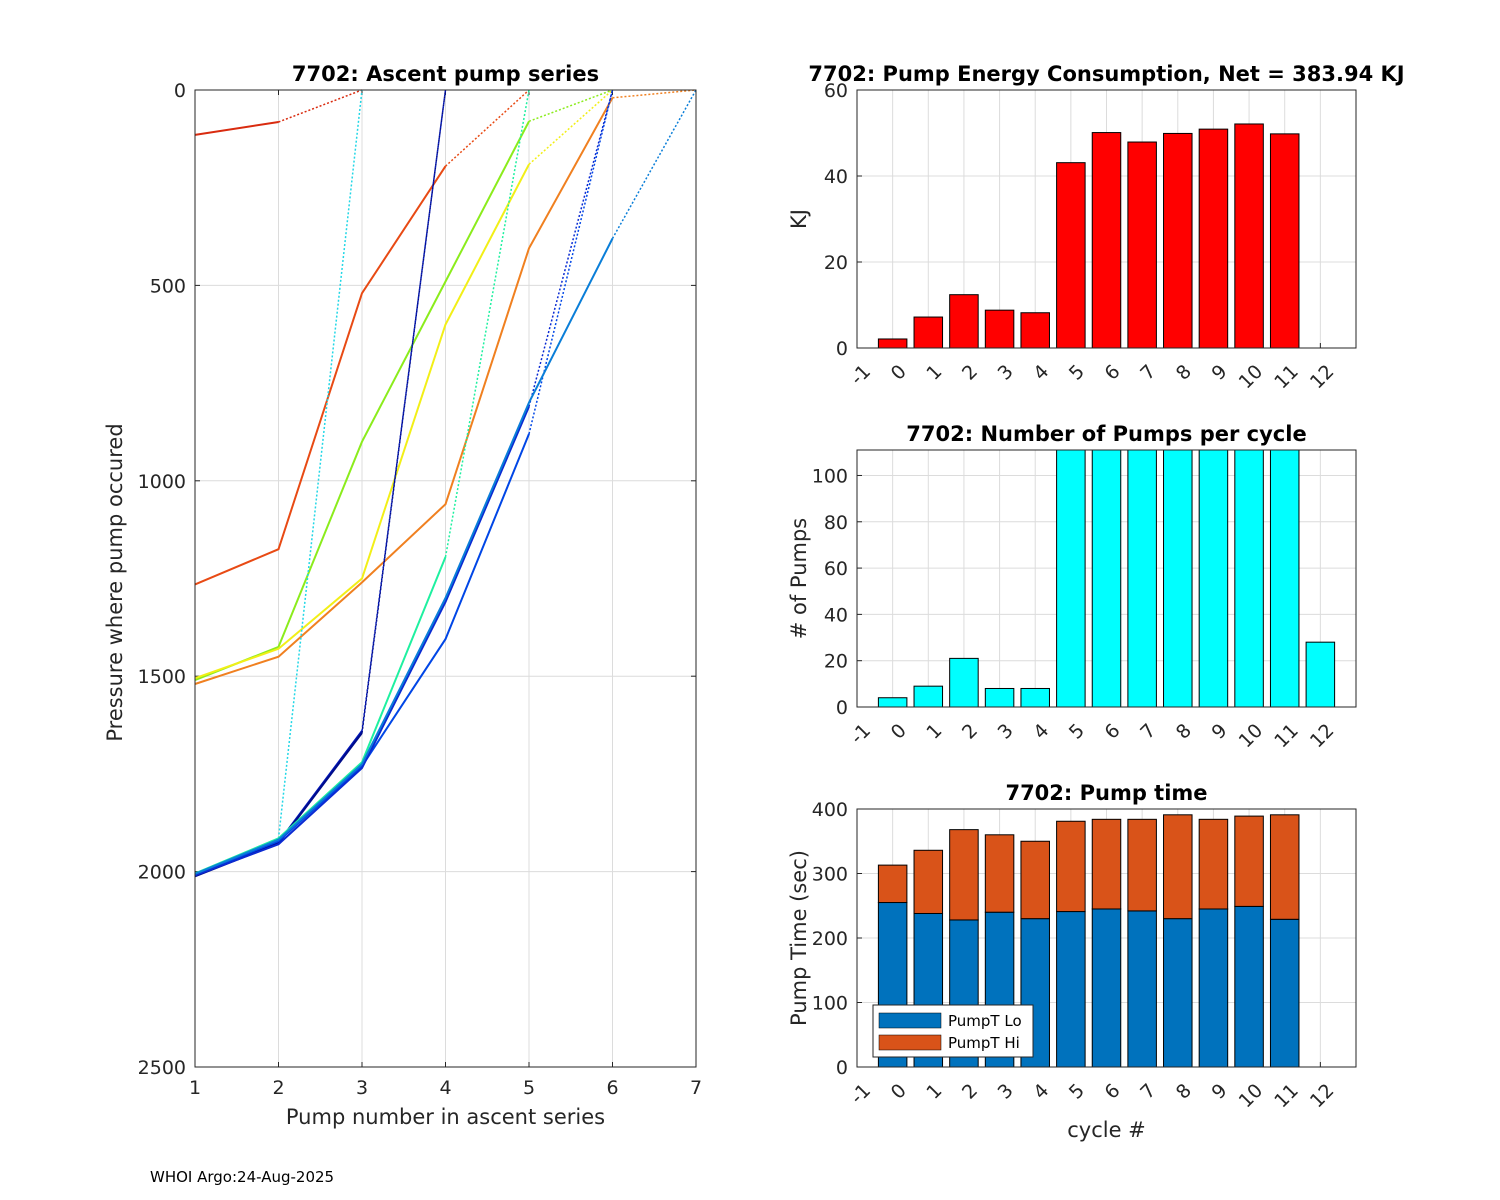 The image size is (1500, 1200). Describe the element at coordinates (836, 263) in the screenshot. I see `y-tick-label: 20` at that location.